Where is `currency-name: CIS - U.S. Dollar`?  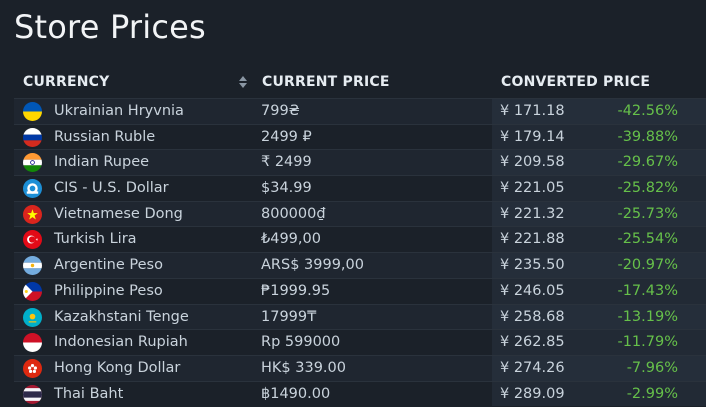 currency-name: CIS - U.S. Dollar is located at coordinates (111, 188).